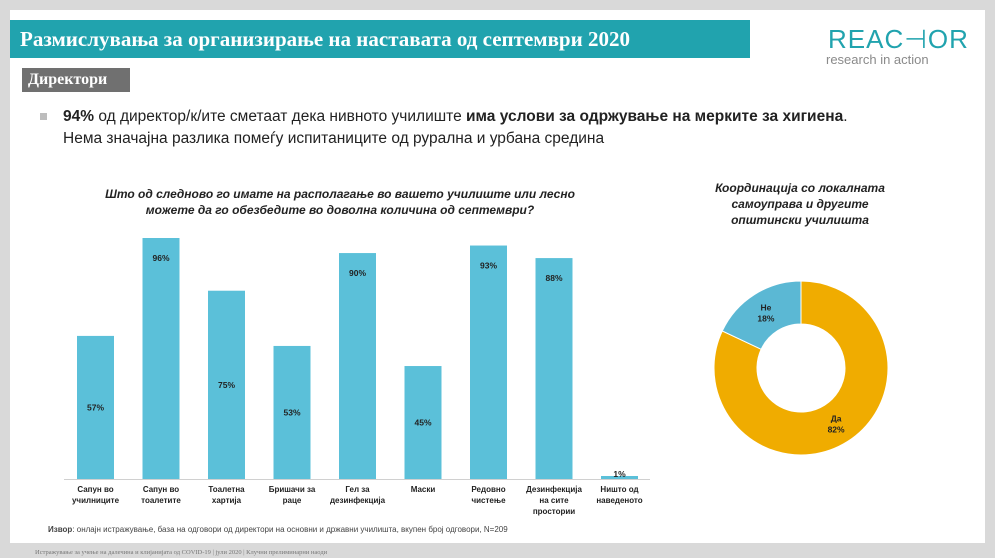  Describe the element at coordinates (60, 529) in the screenshot. I see `source-label: Извор` at that location.